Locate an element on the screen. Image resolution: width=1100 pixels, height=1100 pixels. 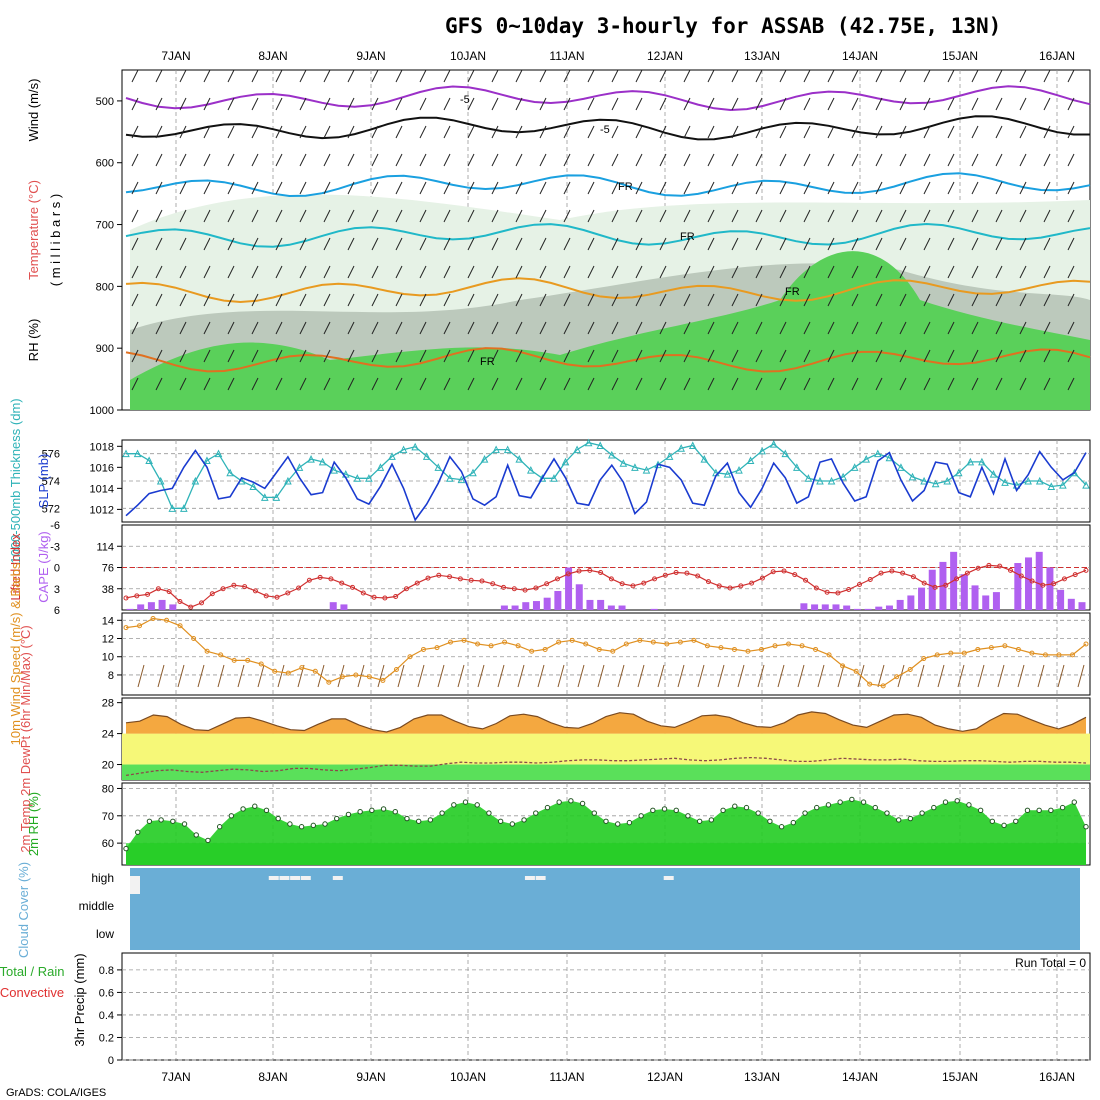
contour-label: -5 is located at coordinates (465, 100).